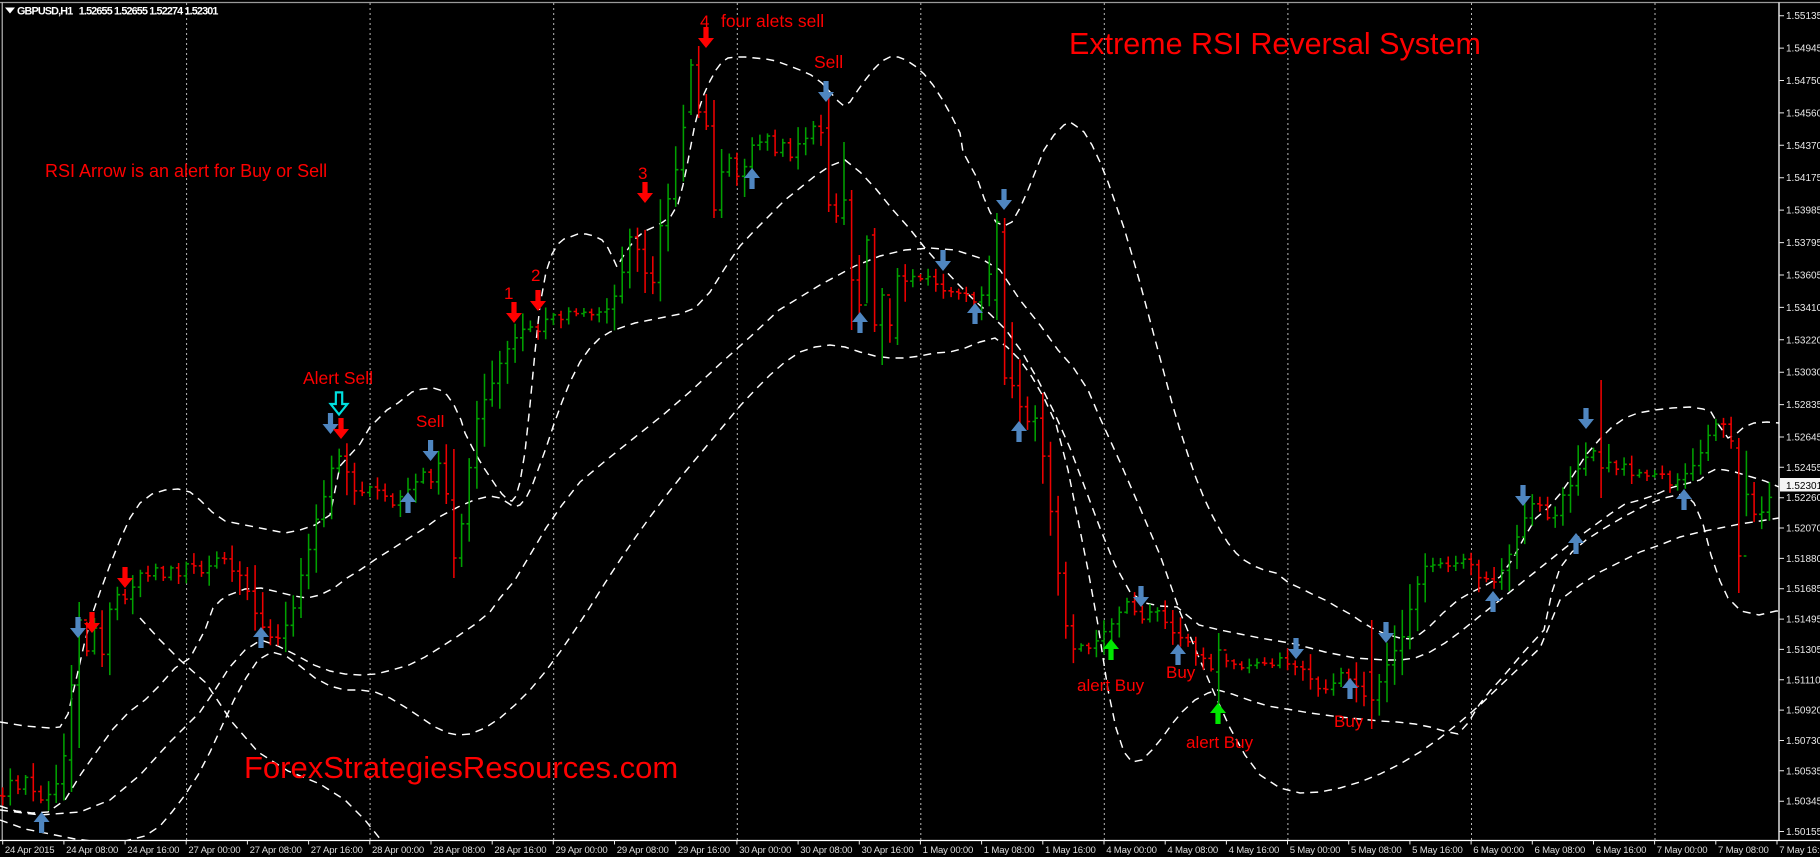  I want to click on svg-text: 5 May 08:00, so click(1376, 850).